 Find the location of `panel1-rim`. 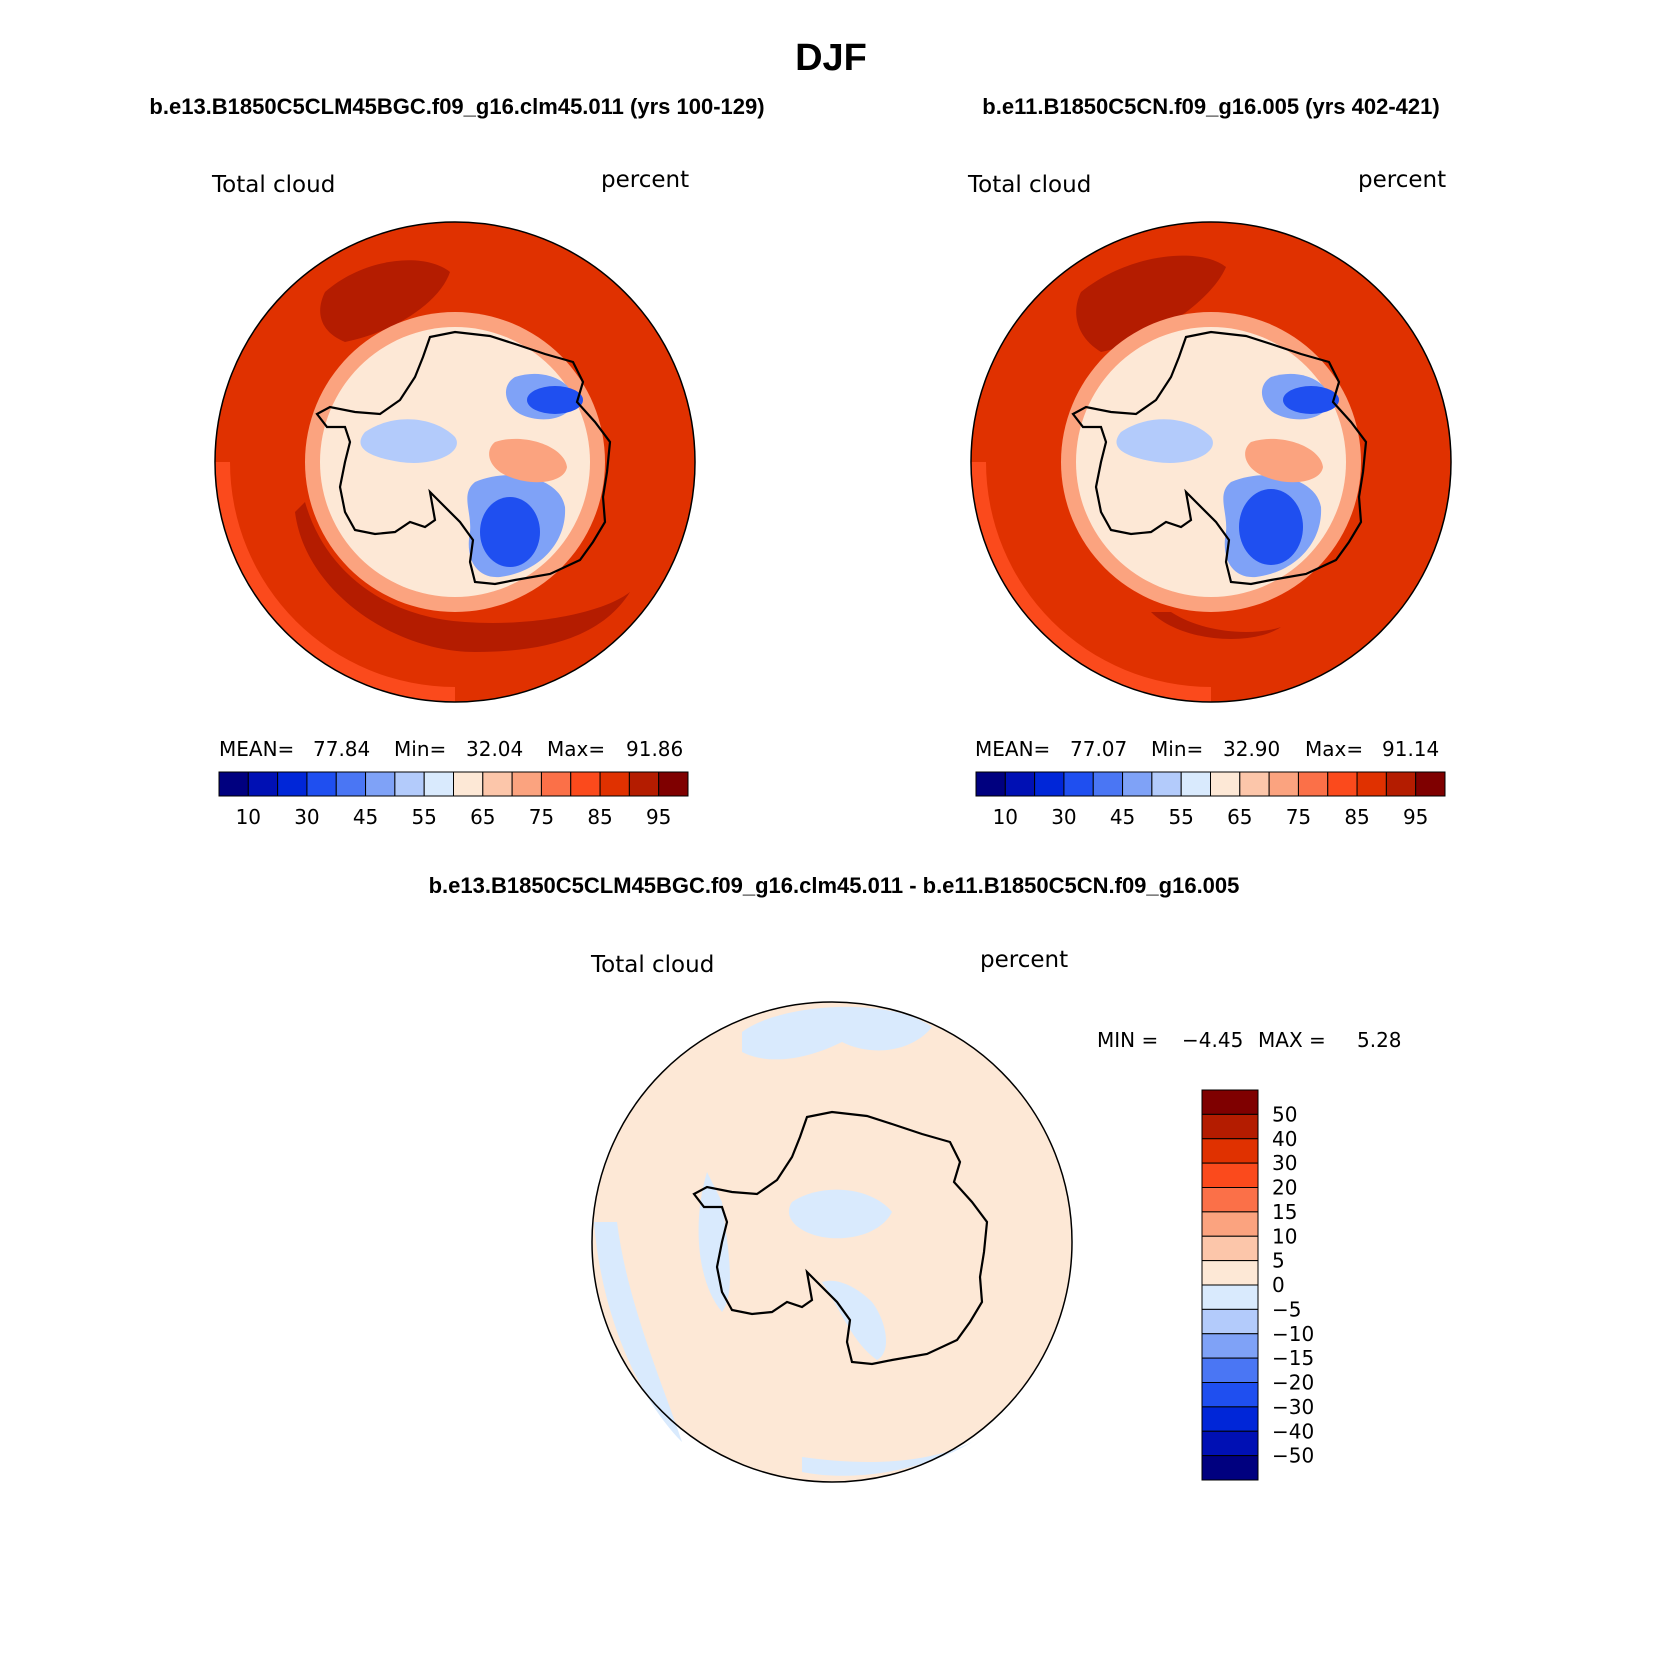

panel1-rim is located at coordinates (335, 582).